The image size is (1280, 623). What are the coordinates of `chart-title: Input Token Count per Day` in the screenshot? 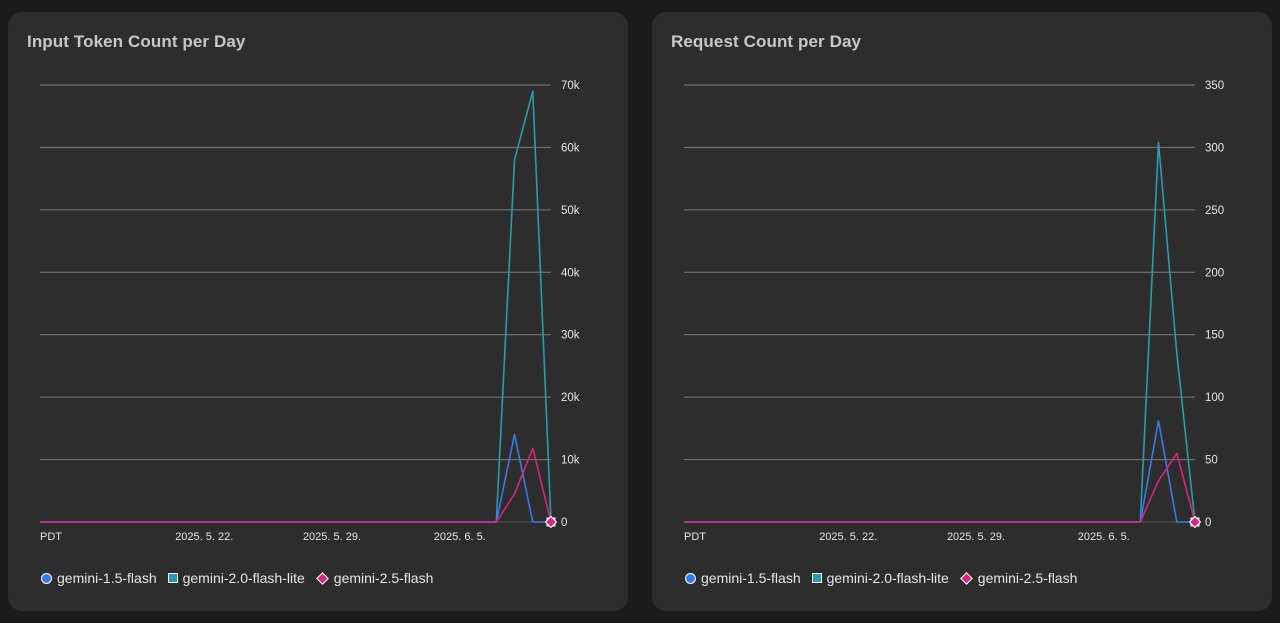 It's located at (136, 41).